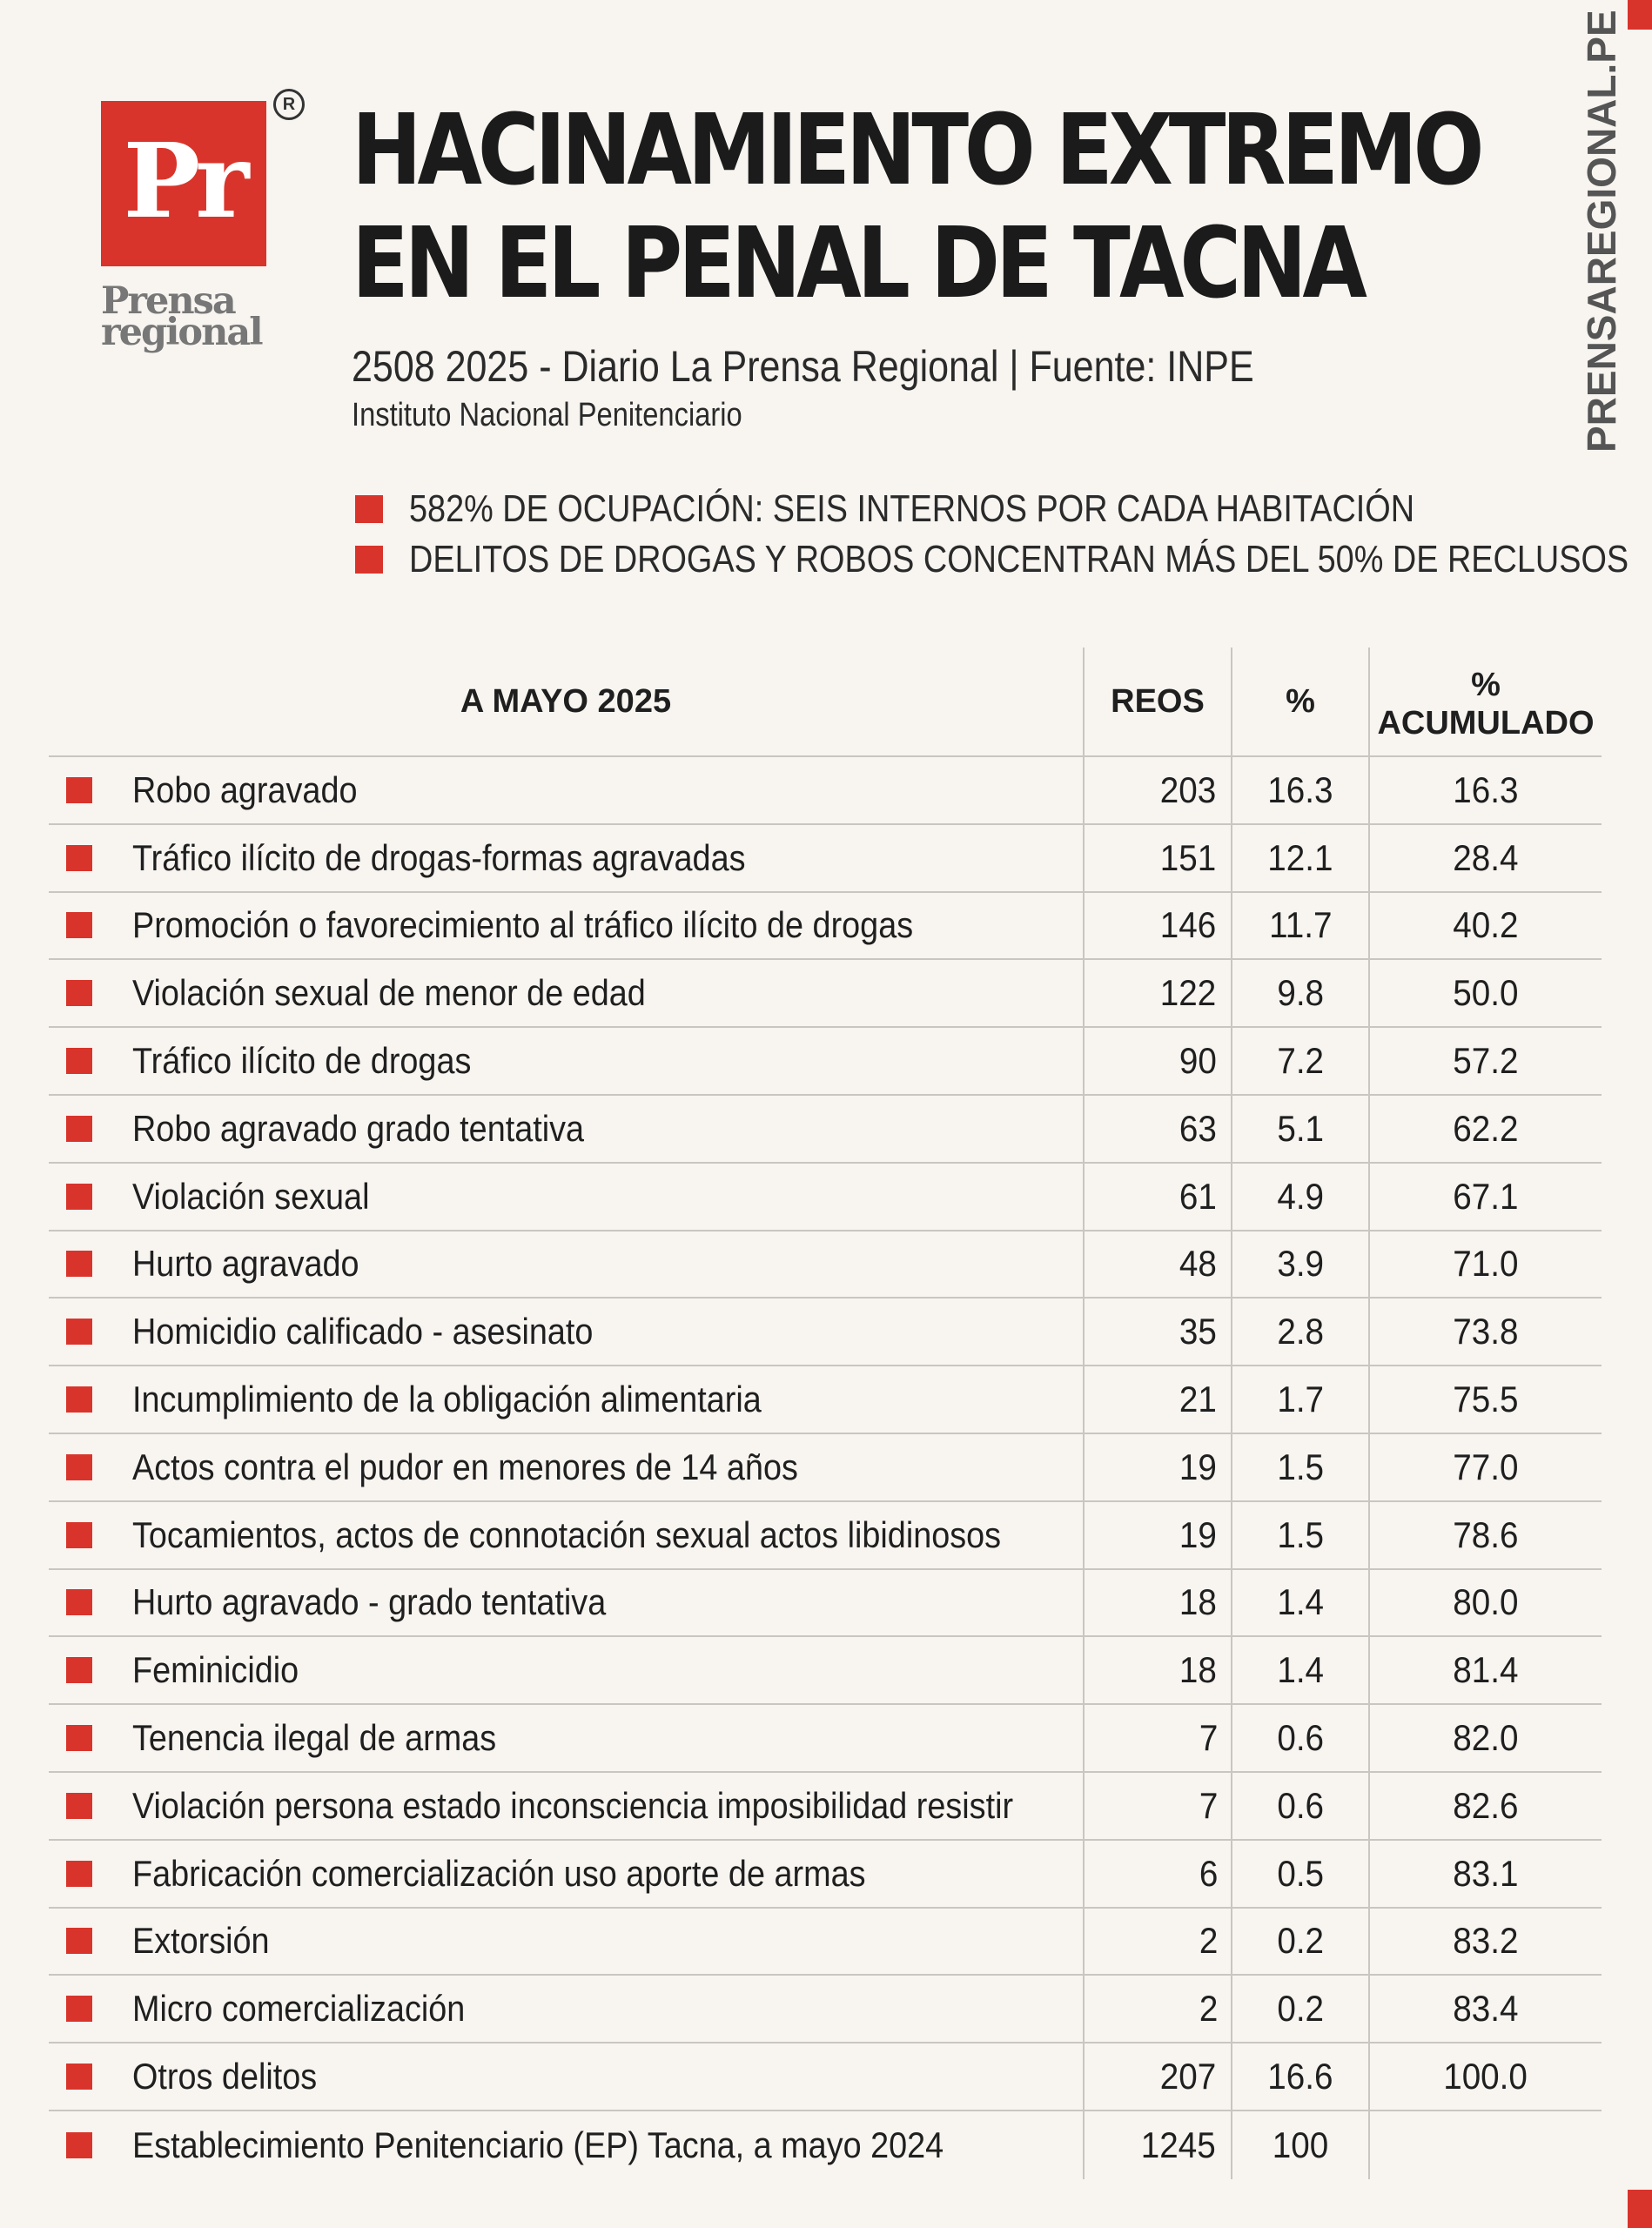 Image resolution: width=1652 pixels, height=2228 pixels. What do you see at coordinates (566, 1942) in the screenshot?
I see `cell-label: Extorsión` at bounding box center [566, 1942].